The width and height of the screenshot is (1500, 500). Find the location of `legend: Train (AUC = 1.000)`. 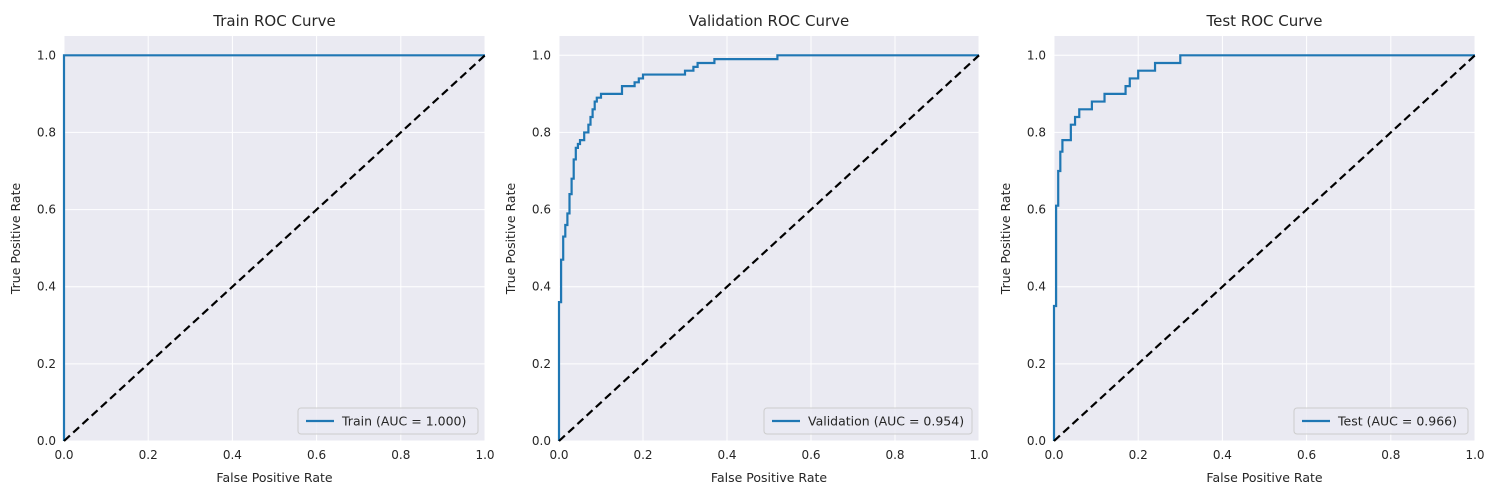

legend: Train (AUC = 1.000) is located at coordinates (388, 421).